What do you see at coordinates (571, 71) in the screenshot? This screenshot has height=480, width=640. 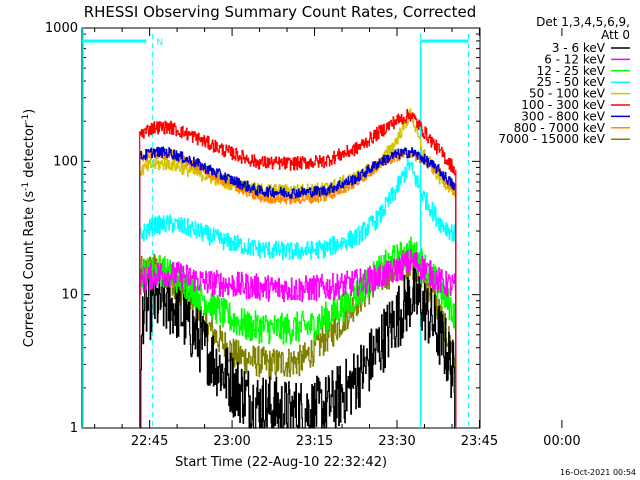 I see `legend-label: 12 - 25 keV` at bounding box center [571, 71].